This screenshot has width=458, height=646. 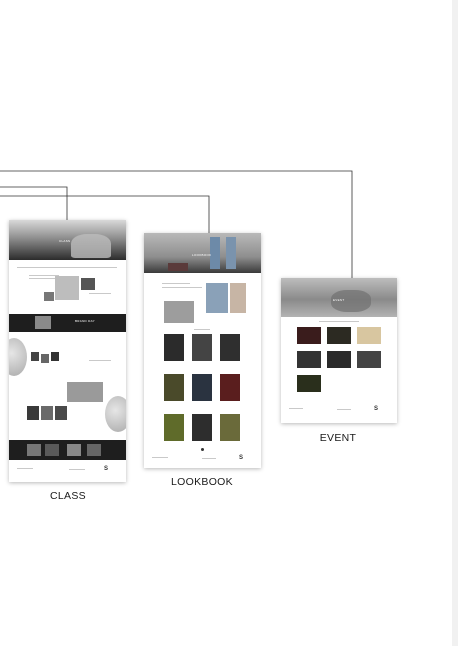 What do you see at coordinates (202, 329) in the screenshot?
I see `section-title` at bounding box center [202, 329].